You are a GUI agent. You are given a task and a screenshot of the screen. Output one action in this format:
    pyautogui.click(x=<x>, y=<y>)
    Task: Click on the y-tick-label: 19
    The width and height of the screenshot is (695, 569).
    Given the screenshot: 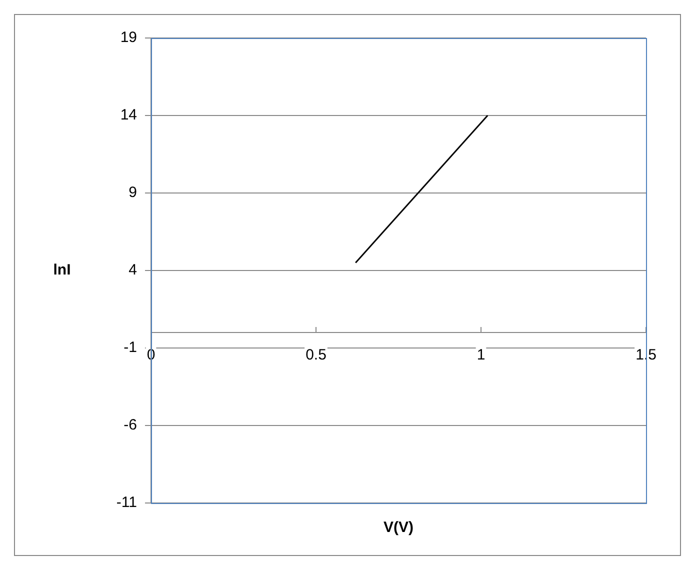 What is the action you would take?
    pyautogui.click(x=128, y=37)
    